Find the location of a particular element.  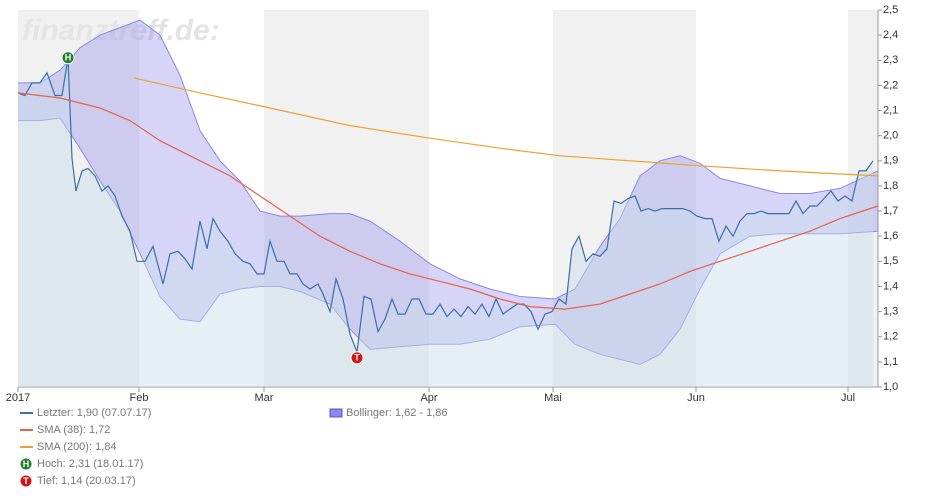

y-tick-label: 1,7 is located at coordinates (890, 211).